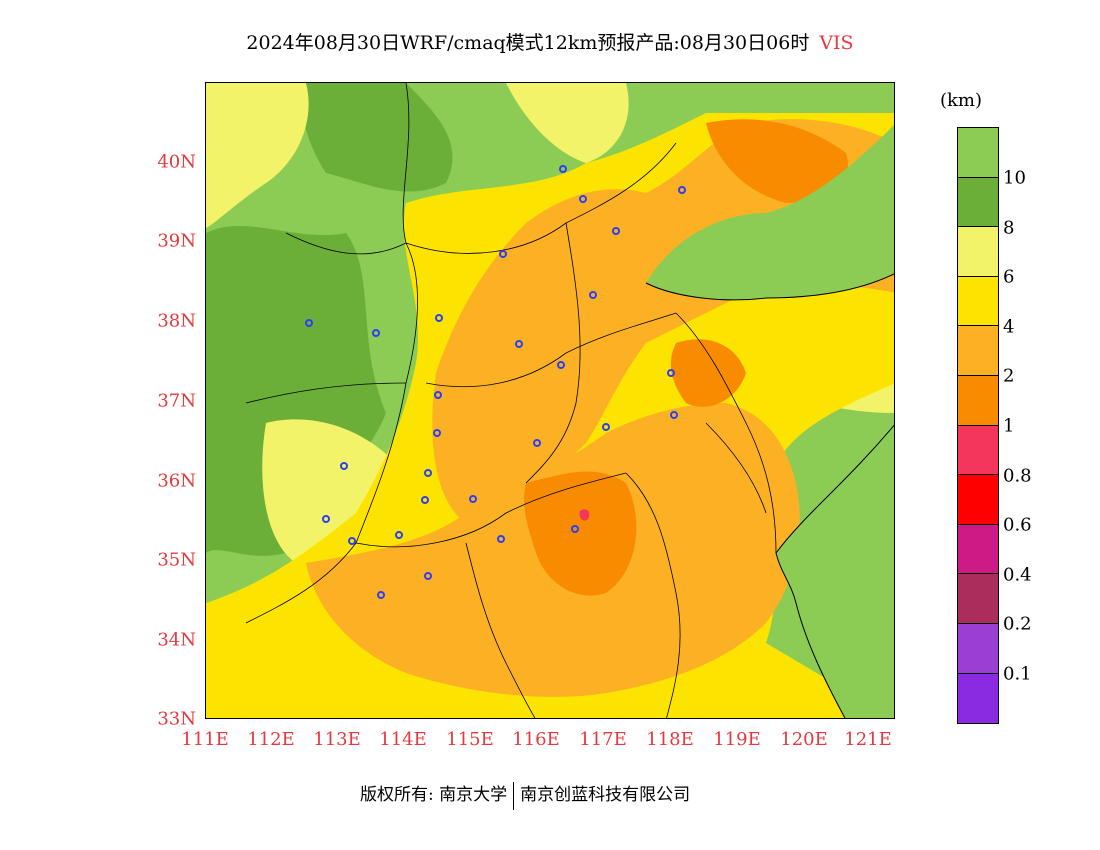 The height and width of the screenshot is (850, 1100). I want to click on lon-label-116e: 116E, so click(536, 739).